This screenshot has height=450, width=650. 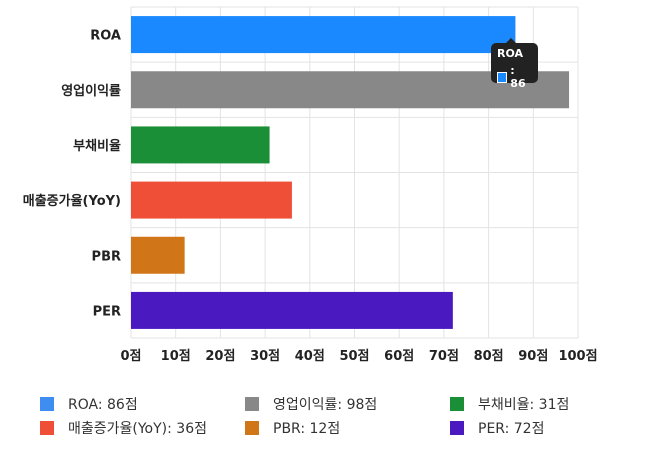 What do you see at coordinates (97, 146) in the screenshot?
I see `y-category-label: 부채비율` at bounding box center [97, 146].